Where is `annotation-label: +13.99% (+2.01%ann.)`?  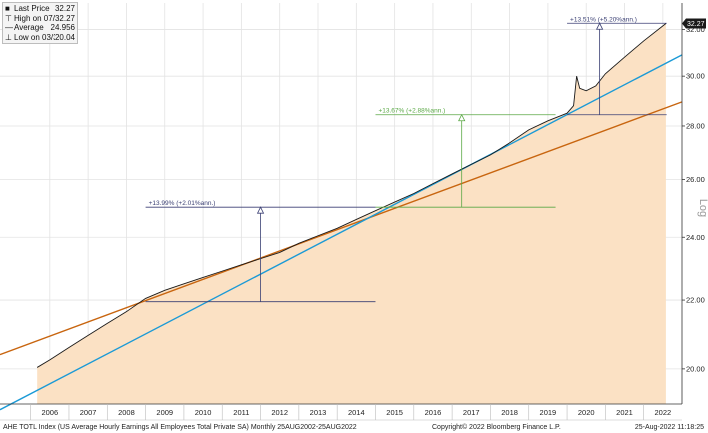
annotation-label: +13.99% (+2.01%ann.) is located at coordinates (182, 203).